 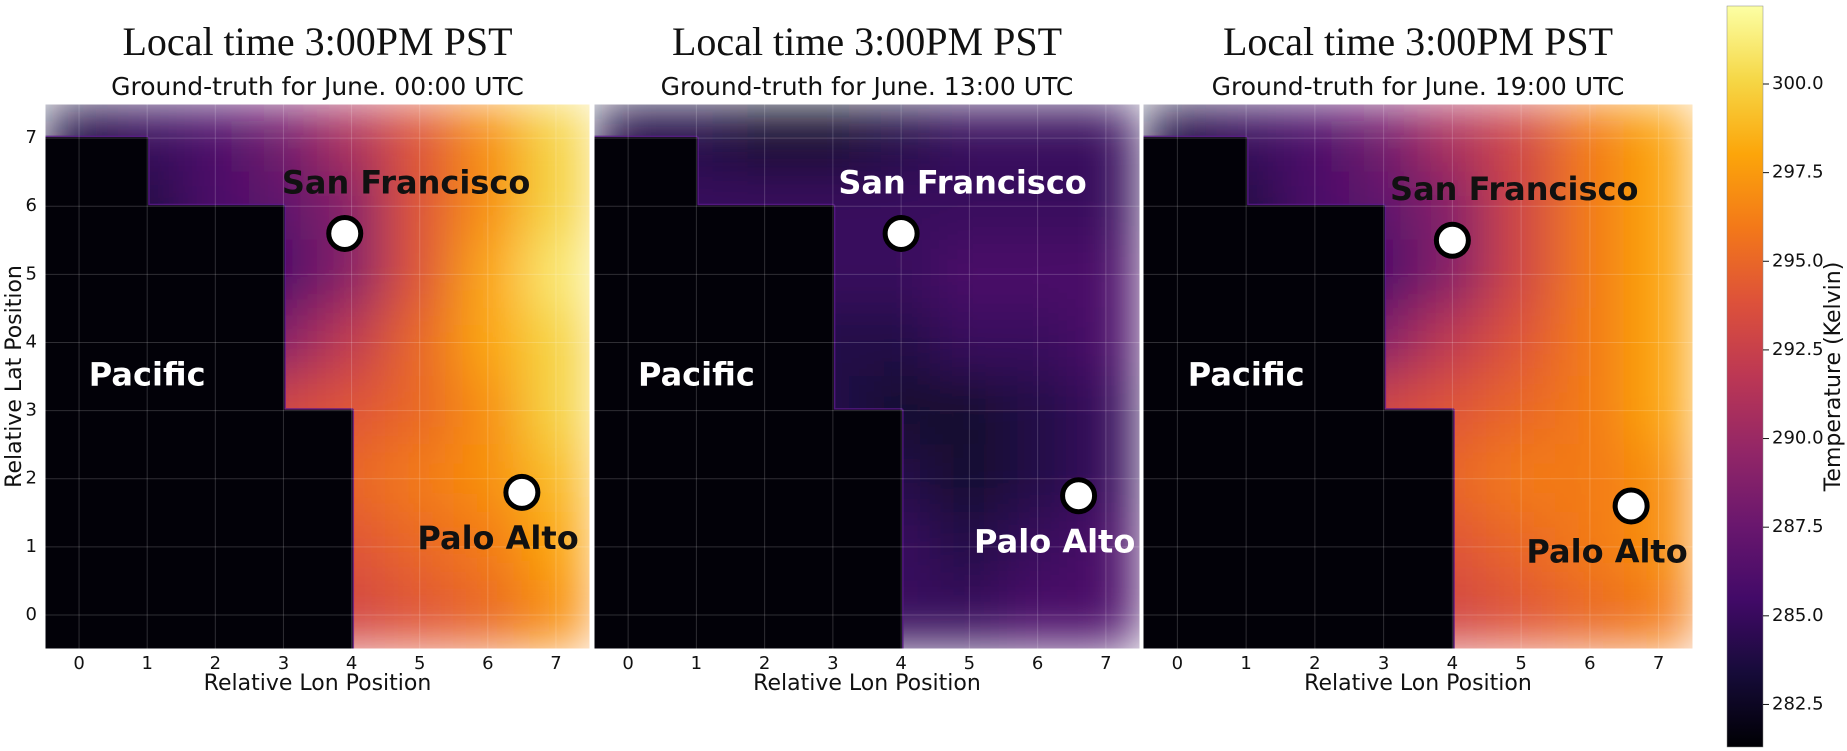 What do you see at coordinates (1833, 377) in the screenshot?
I see `colorbar-label: Temperature (Kelvin)` at bounding box center [1833, 377].